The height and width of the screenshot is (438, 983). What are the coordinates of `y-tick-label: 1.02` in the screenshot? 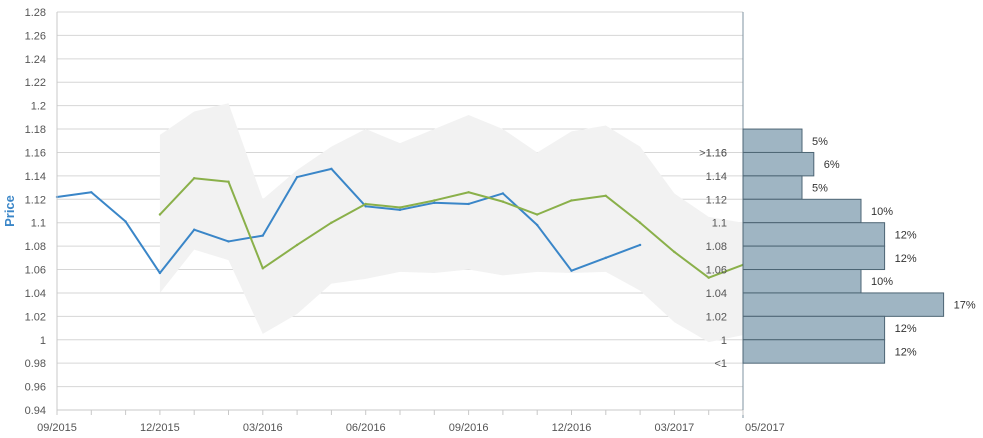 It's located at (35, 317).